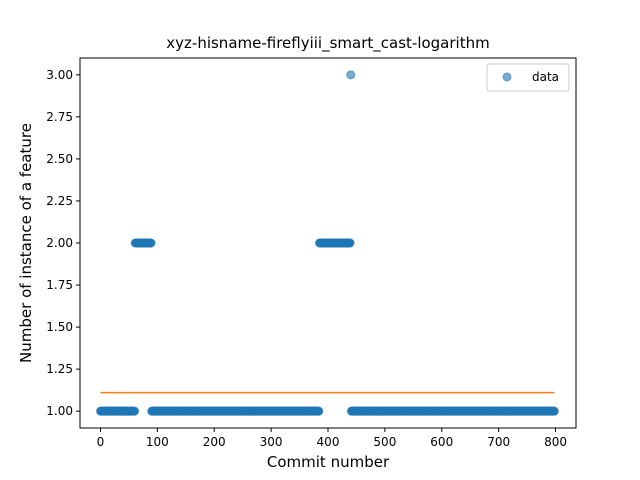  Describe the element at coordinates (59, 243) in the screenshot. I see `y-tick-label: 2.00` at that location.